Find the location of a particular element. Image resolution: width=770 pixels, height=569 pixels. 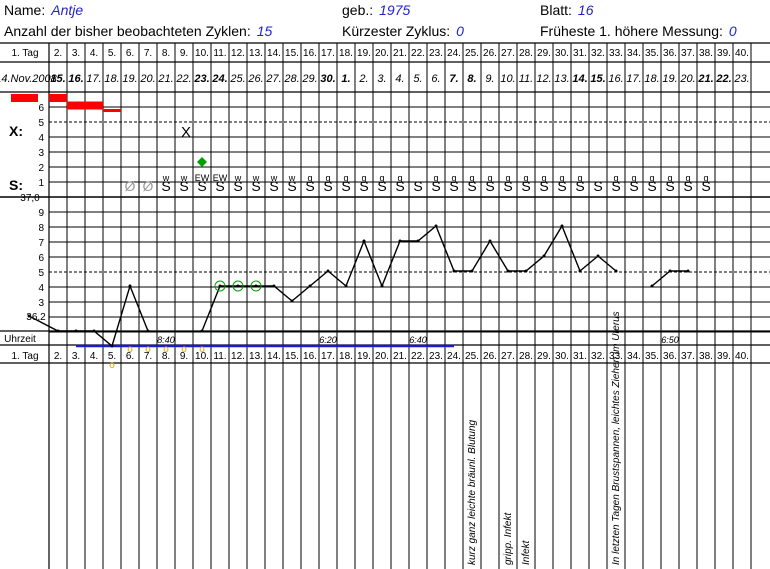

circled-temperature is located at coordinates (256, 286).